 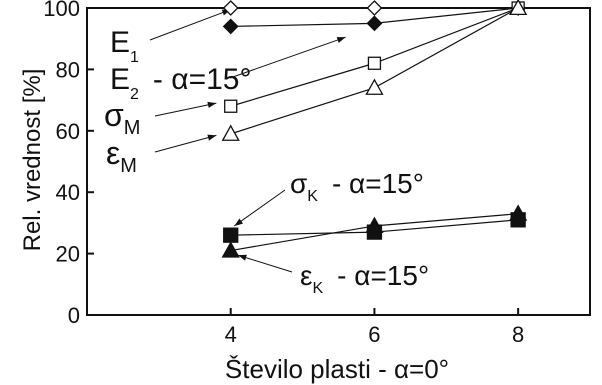 What do you see at coordinates (68, 69) in the screenshot?
I see `y-tick-label: 80` at bounding box center [68, 69].